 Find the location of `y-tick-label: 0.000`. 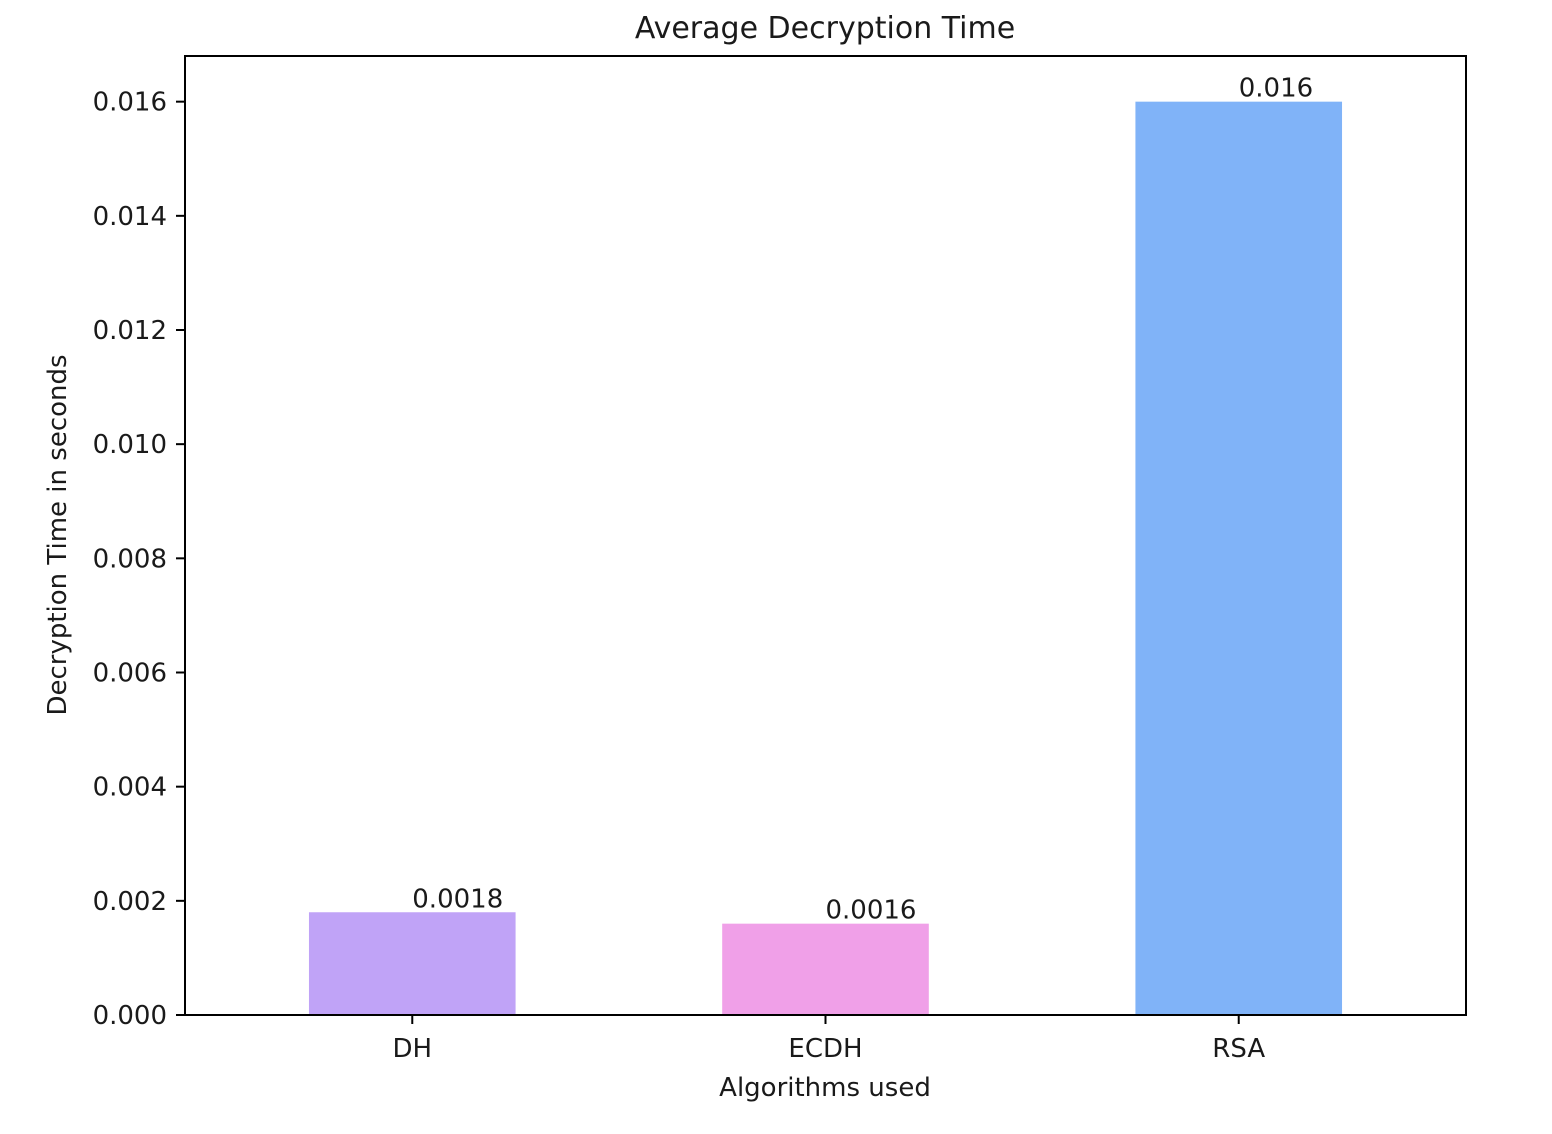

y-tick-label: 0.000 is located at coordinates (130, 1016).